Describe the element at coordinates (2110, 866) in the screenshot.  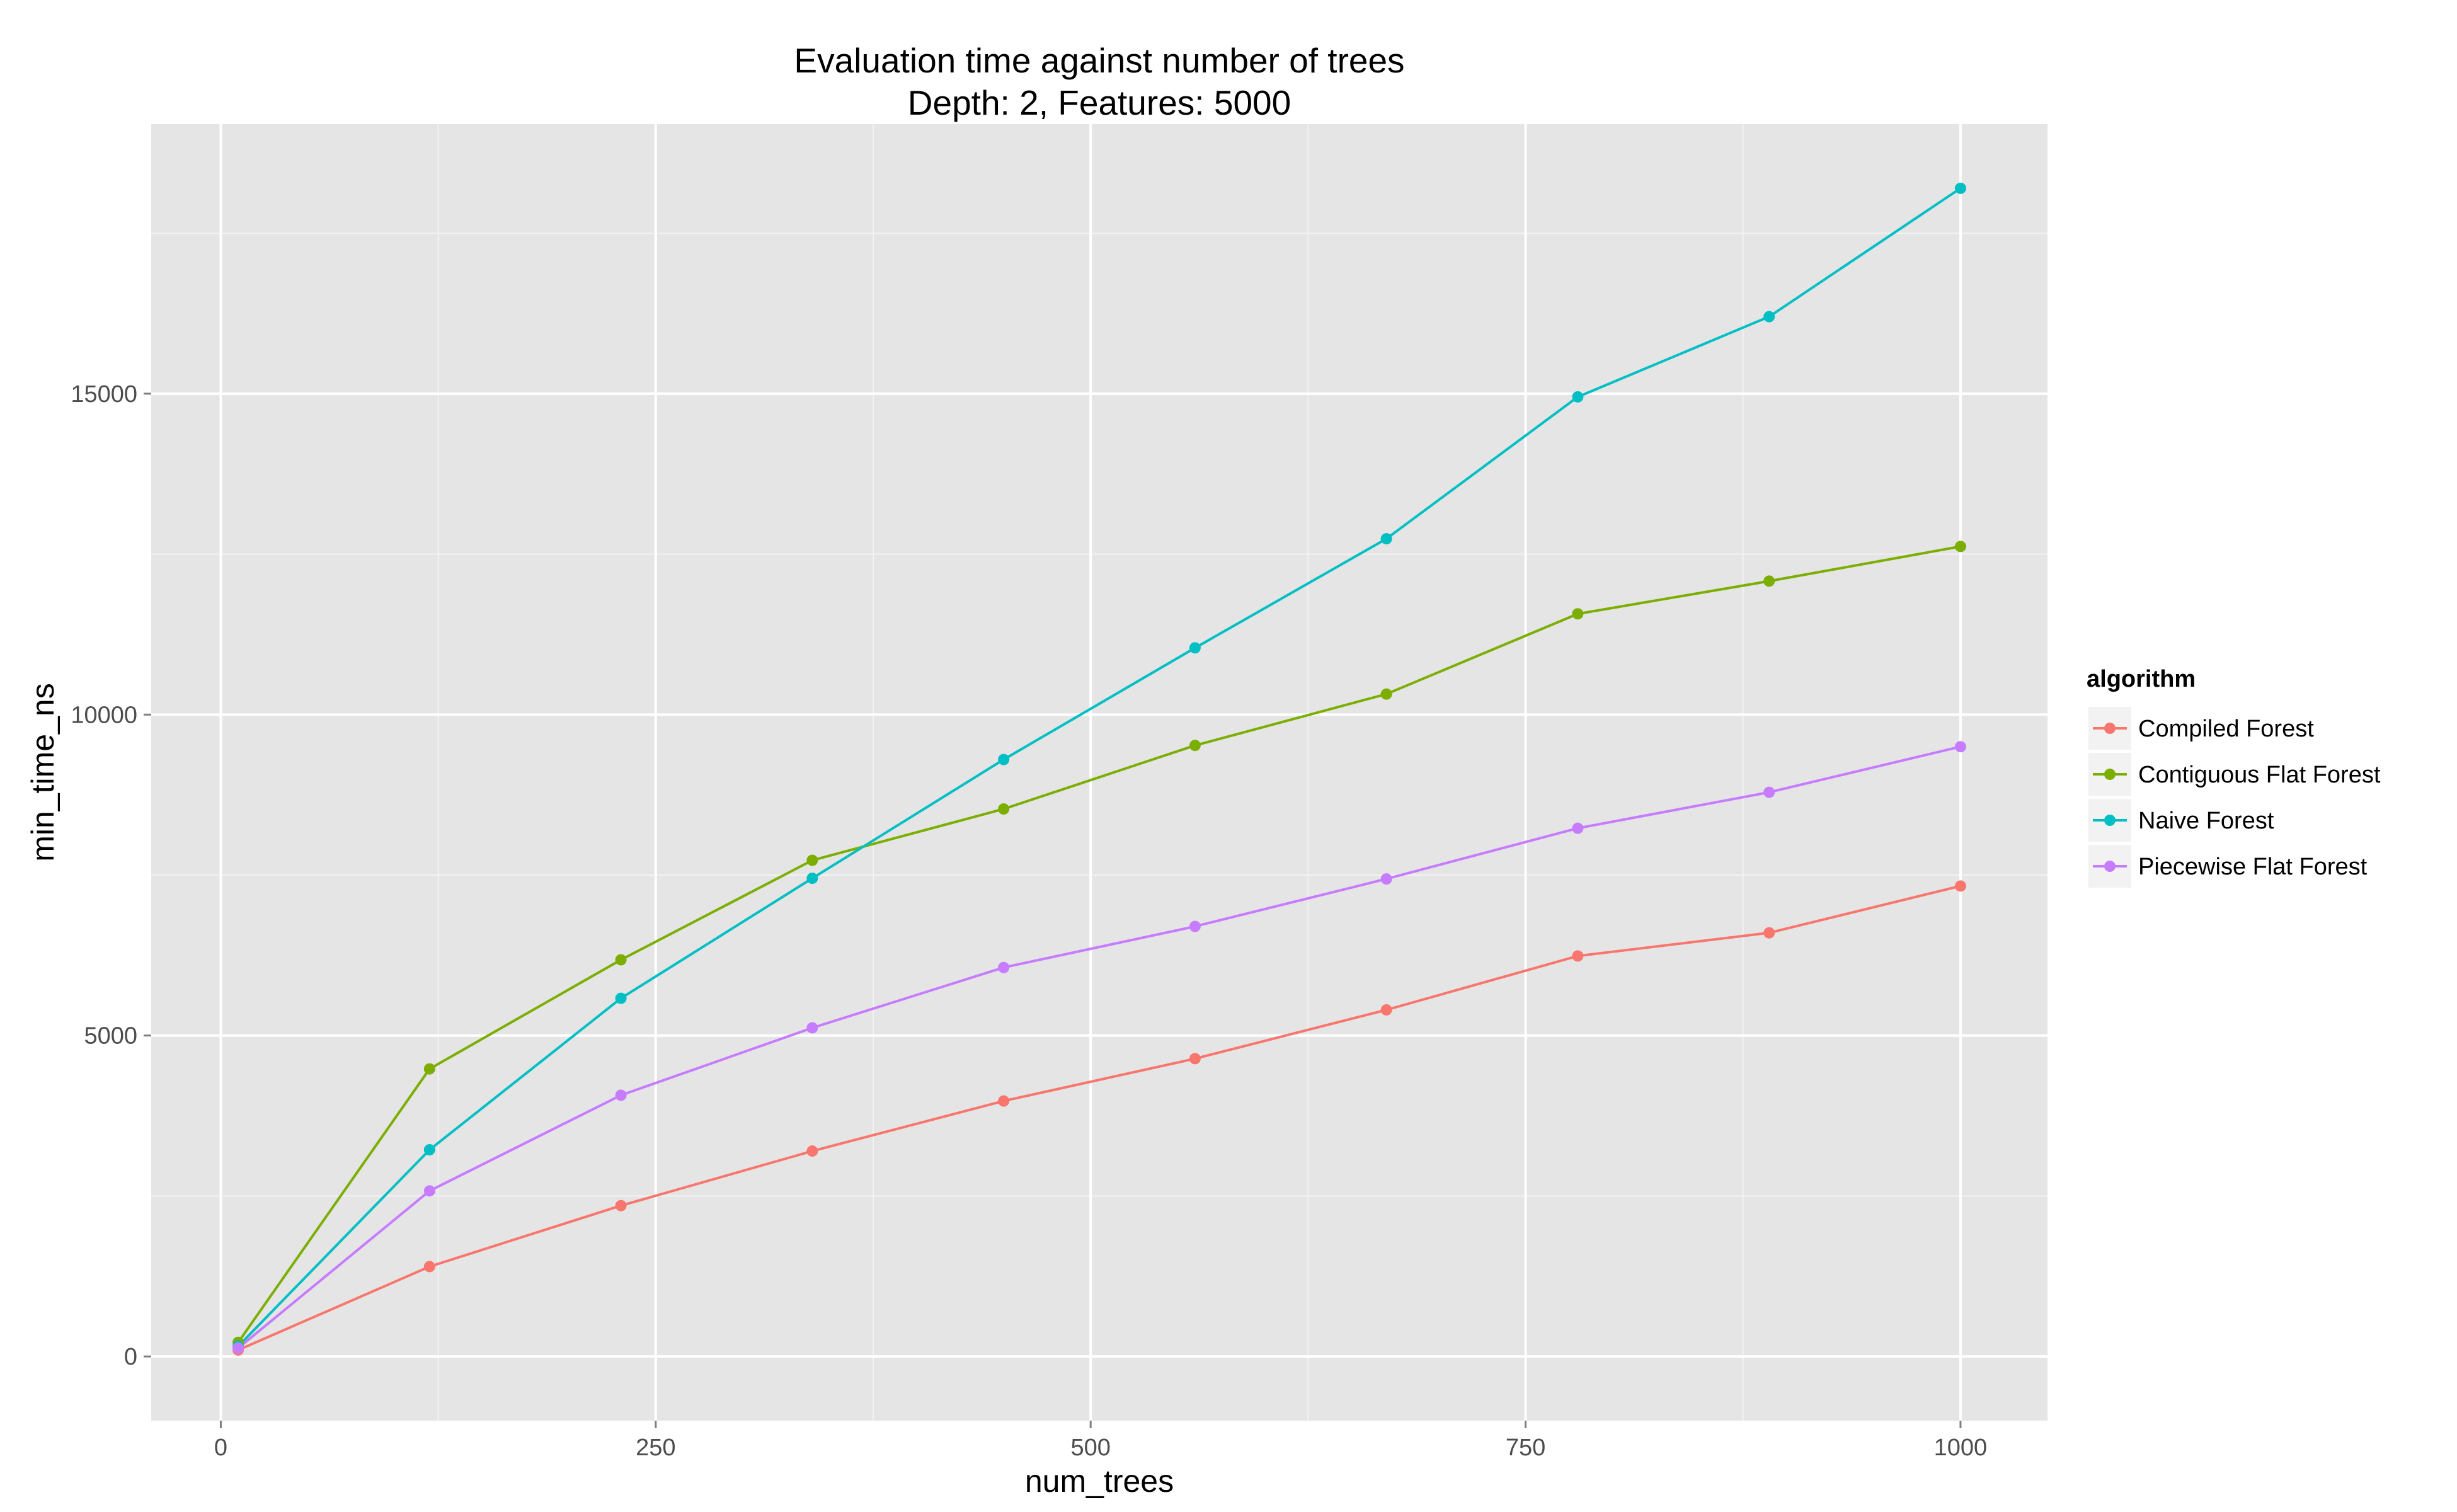
I see `legend-key-point-piecewise-flat-forest` at that location.